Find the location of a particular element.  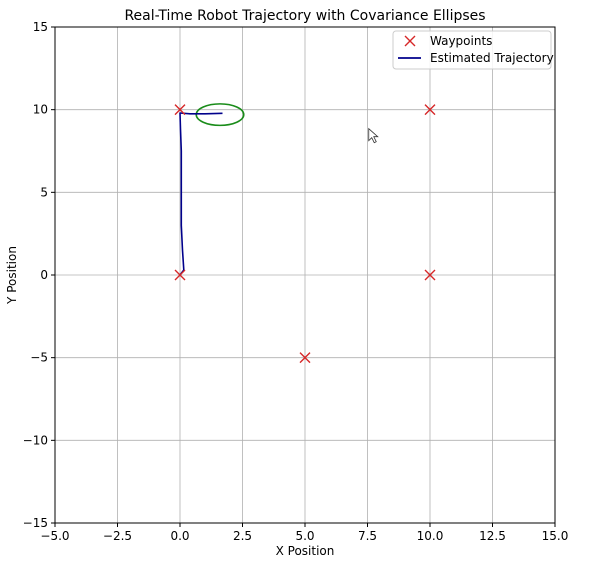

x-tick-label: −5.0 is located at coordinates (54, 536).